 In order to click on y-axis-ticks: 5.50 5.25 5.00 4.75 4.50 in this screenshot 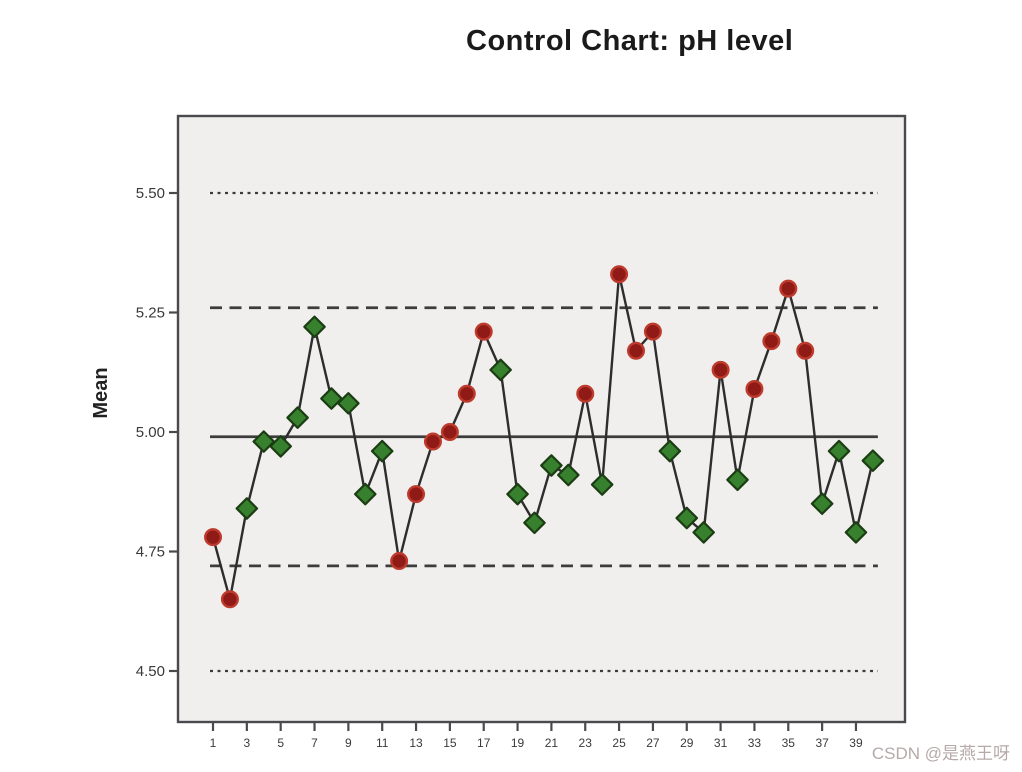, I will do `click(157, 432)`.